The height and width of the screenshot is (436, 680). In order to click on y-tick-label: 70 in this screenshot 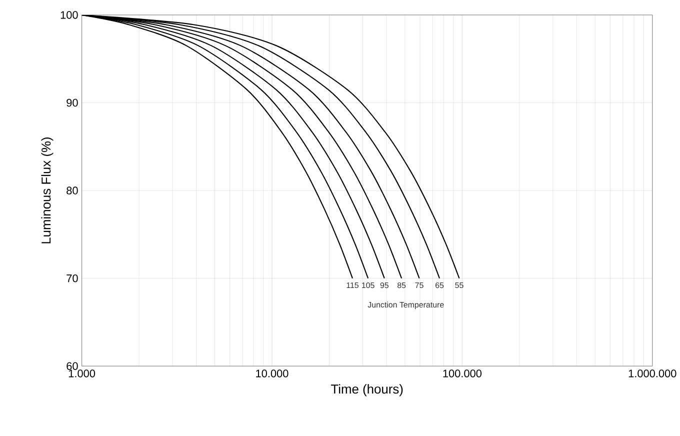, I will do `click(72, 278)`.